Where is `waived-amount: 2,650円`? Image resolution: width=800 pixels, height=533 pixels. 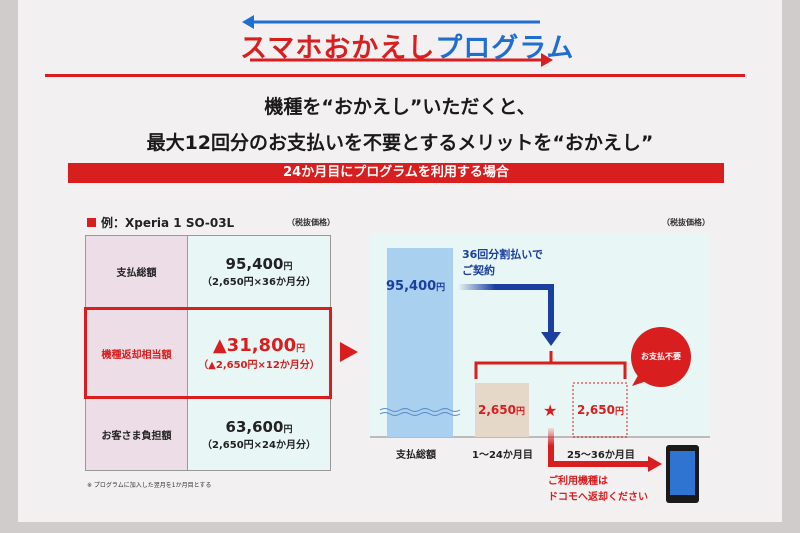
waived-amount: 2,650円 is located at coordinates (600, 410).